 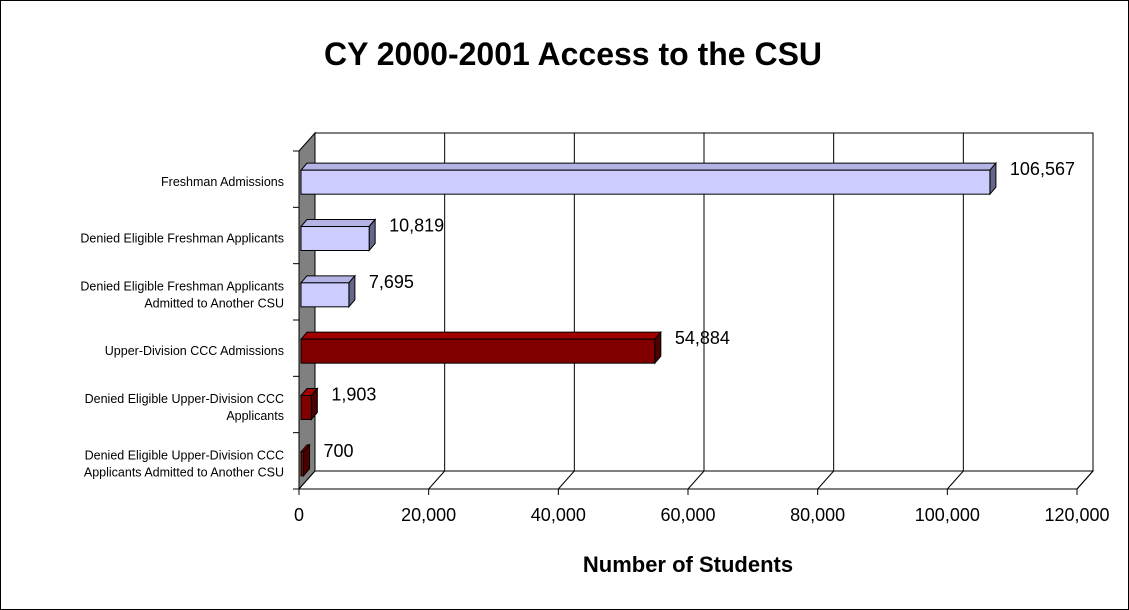 What do you see at coordinates (558, 515) in the screenshot?
I see `x-tick-label: 40,000` at bounding box center [558, 515].